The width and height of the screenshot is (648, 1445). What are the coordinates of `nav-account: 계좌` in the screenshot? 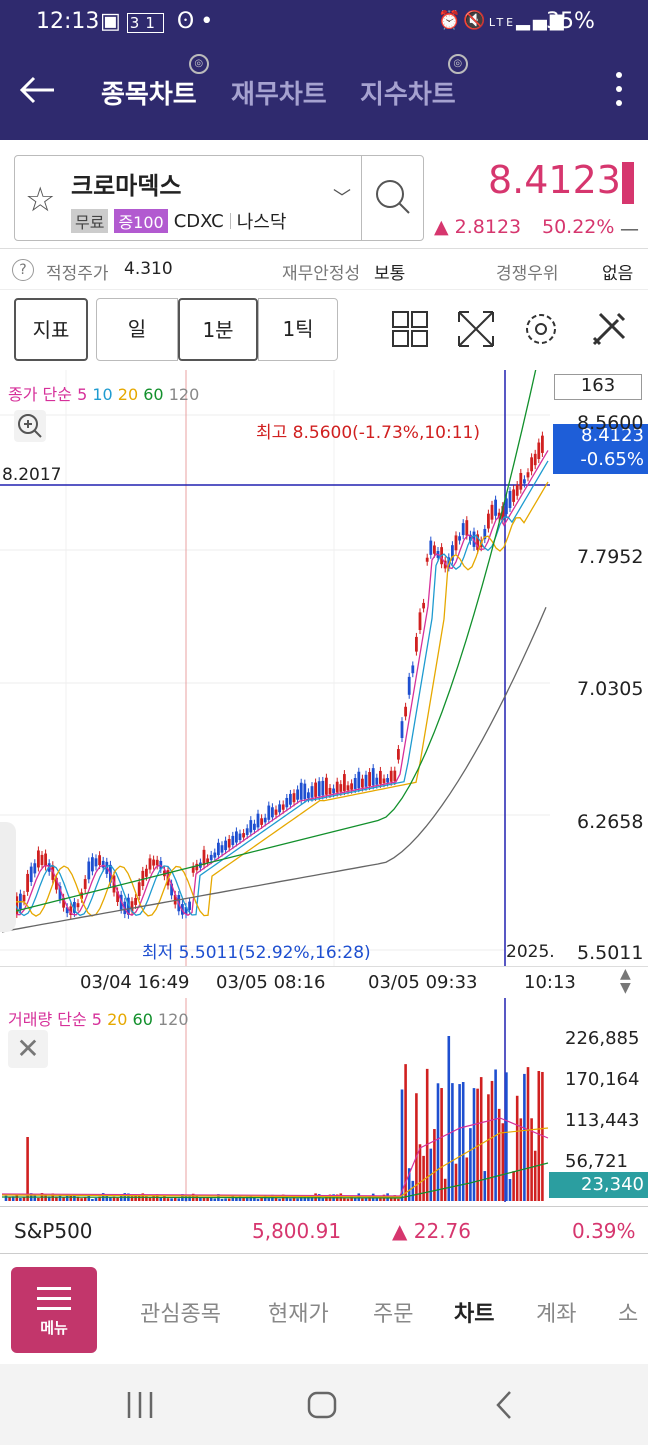 It's located at (556, 1314).